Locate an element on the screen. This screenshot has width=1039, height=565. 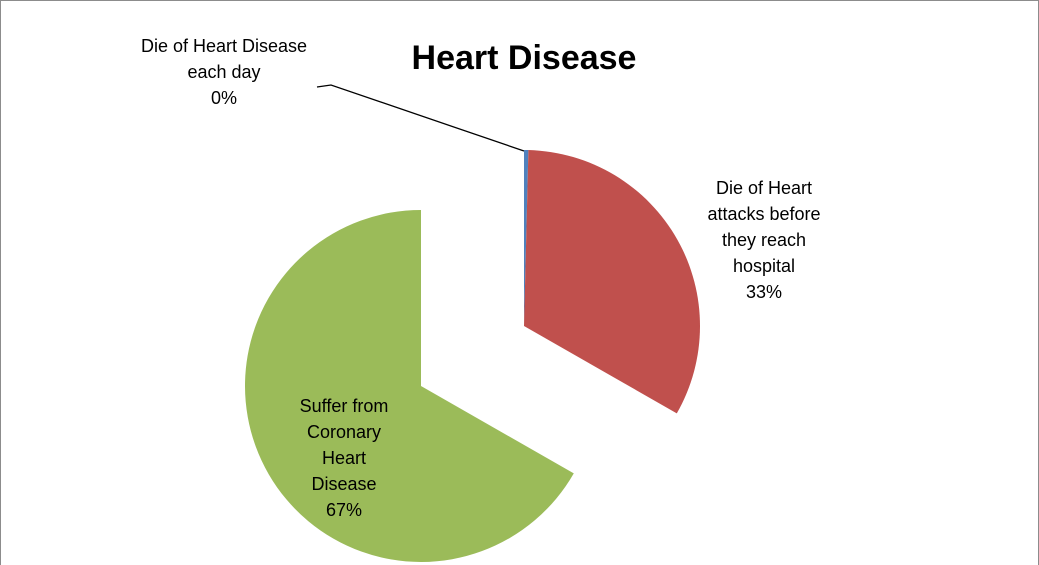
slice-value: 0% is located at coordinates (223, 98).